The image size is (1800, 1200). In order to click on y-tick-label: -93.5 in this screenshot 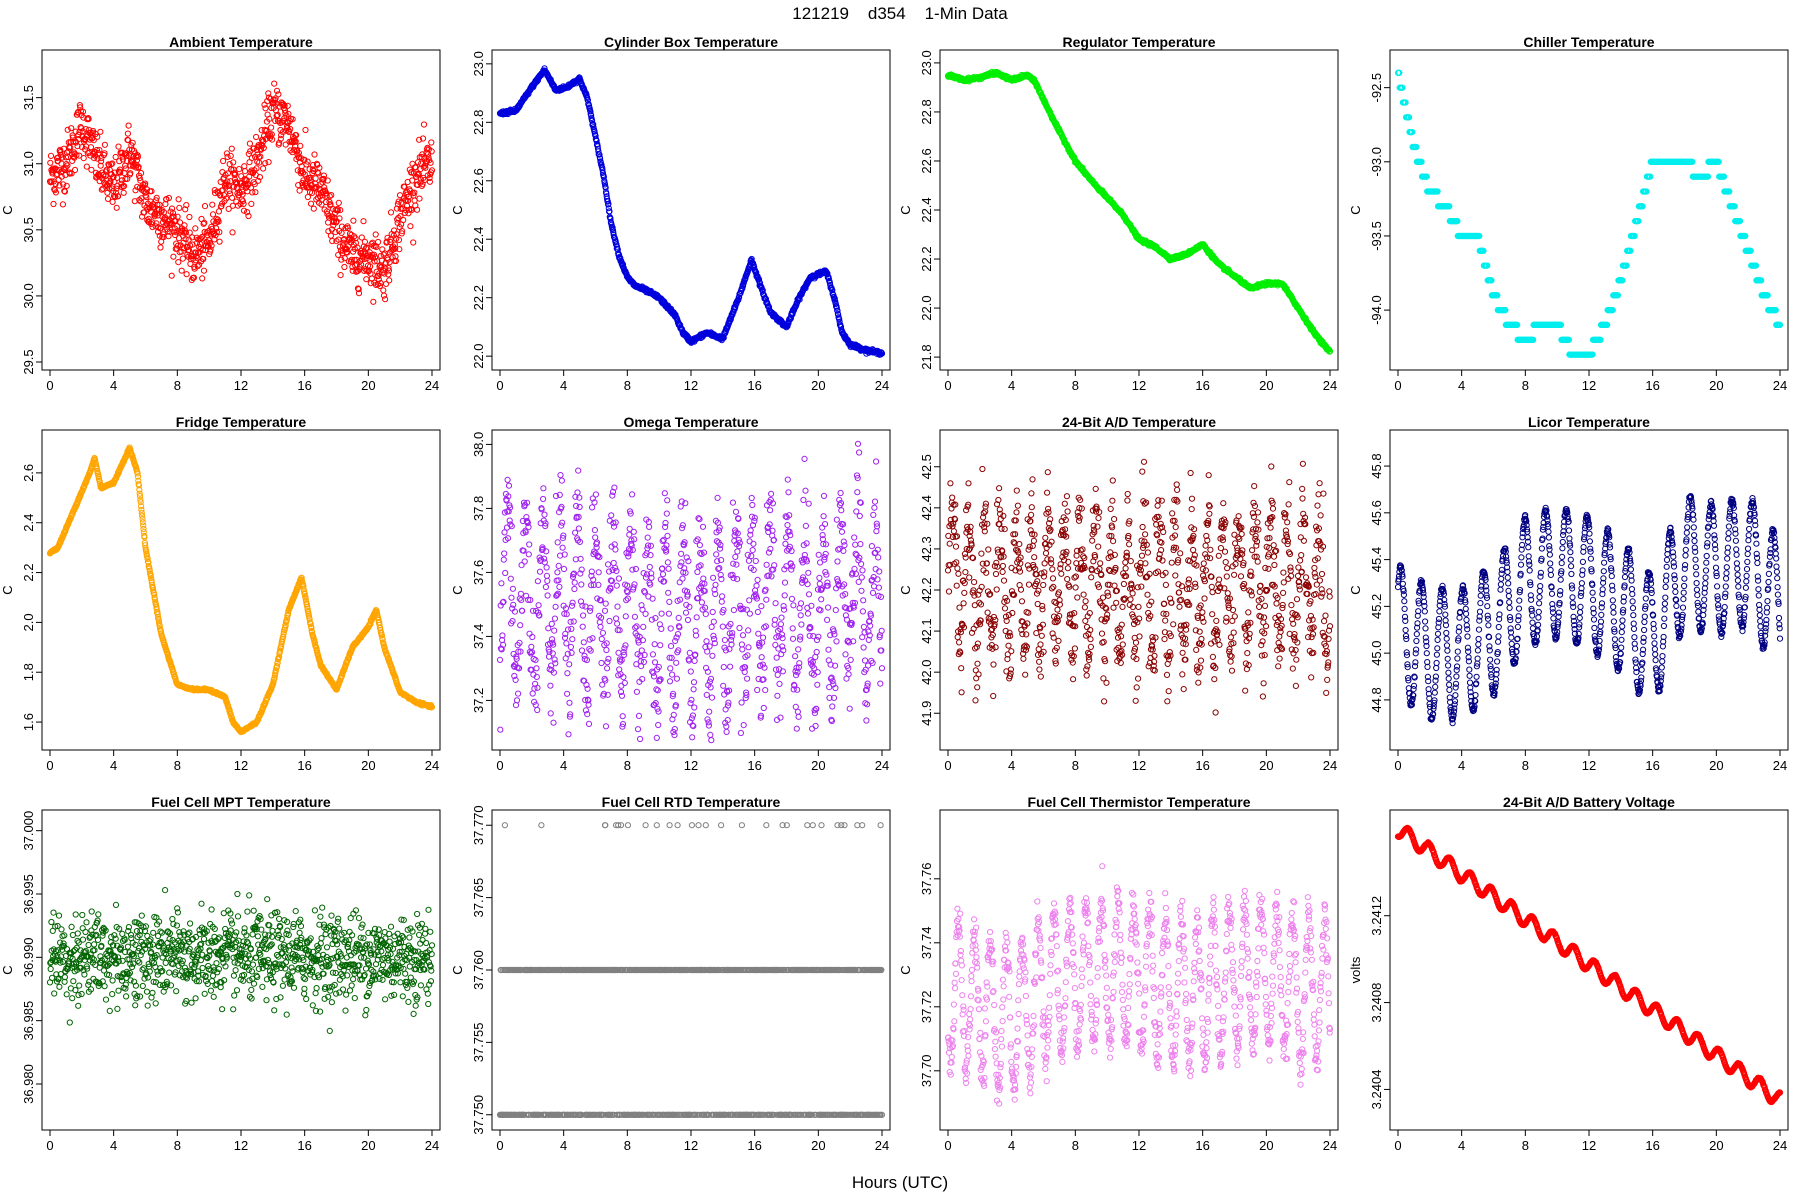, I will do `click(1376, 236)`.